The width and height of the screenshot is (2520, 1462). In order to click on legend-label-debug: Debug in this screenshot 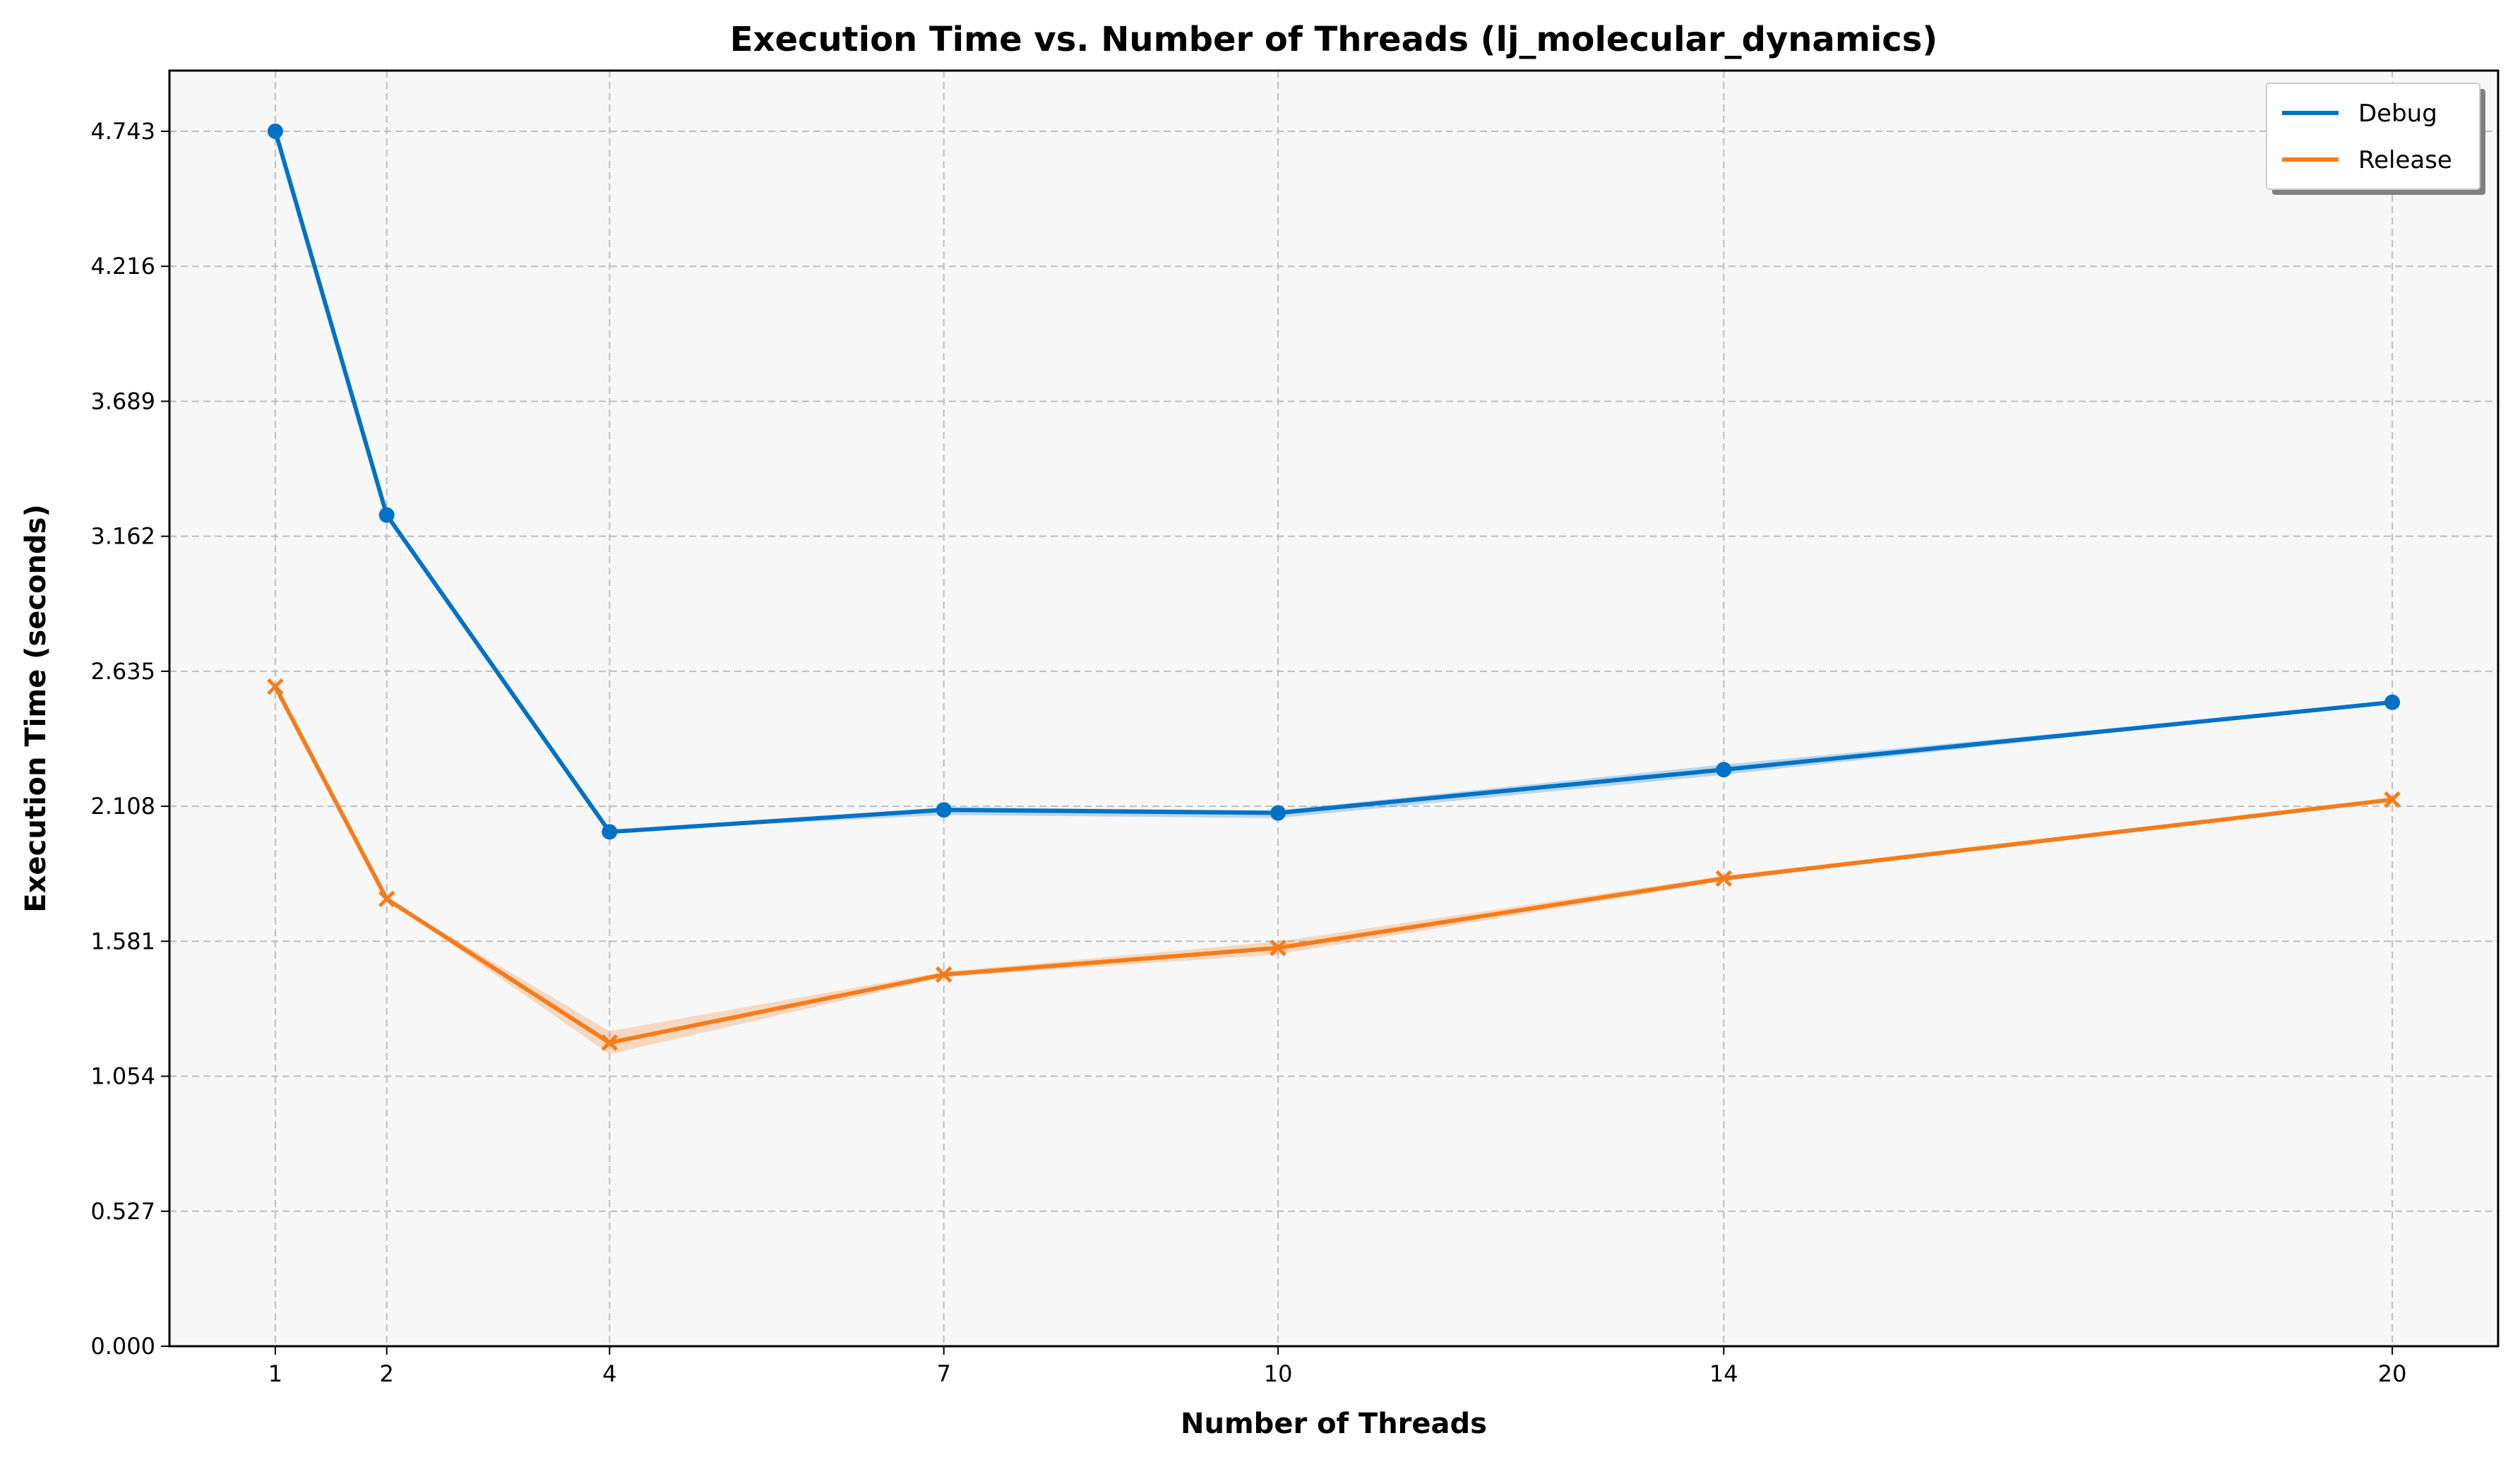, I will do `click(2398, 114)`.